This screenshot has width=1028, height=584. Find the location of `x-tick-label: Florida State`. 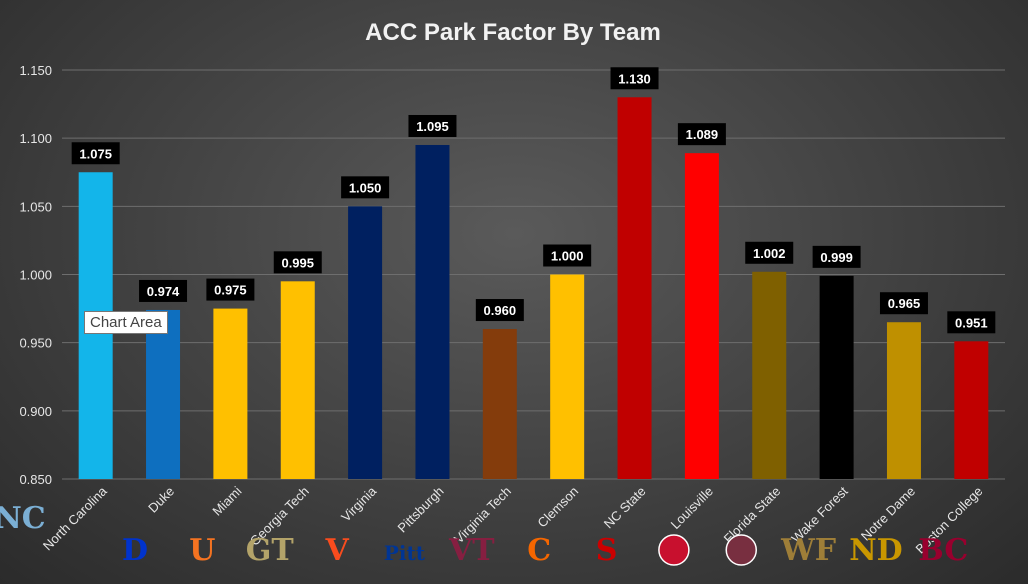

x-tick-label: Florida State is located at coordinates (752, 515).